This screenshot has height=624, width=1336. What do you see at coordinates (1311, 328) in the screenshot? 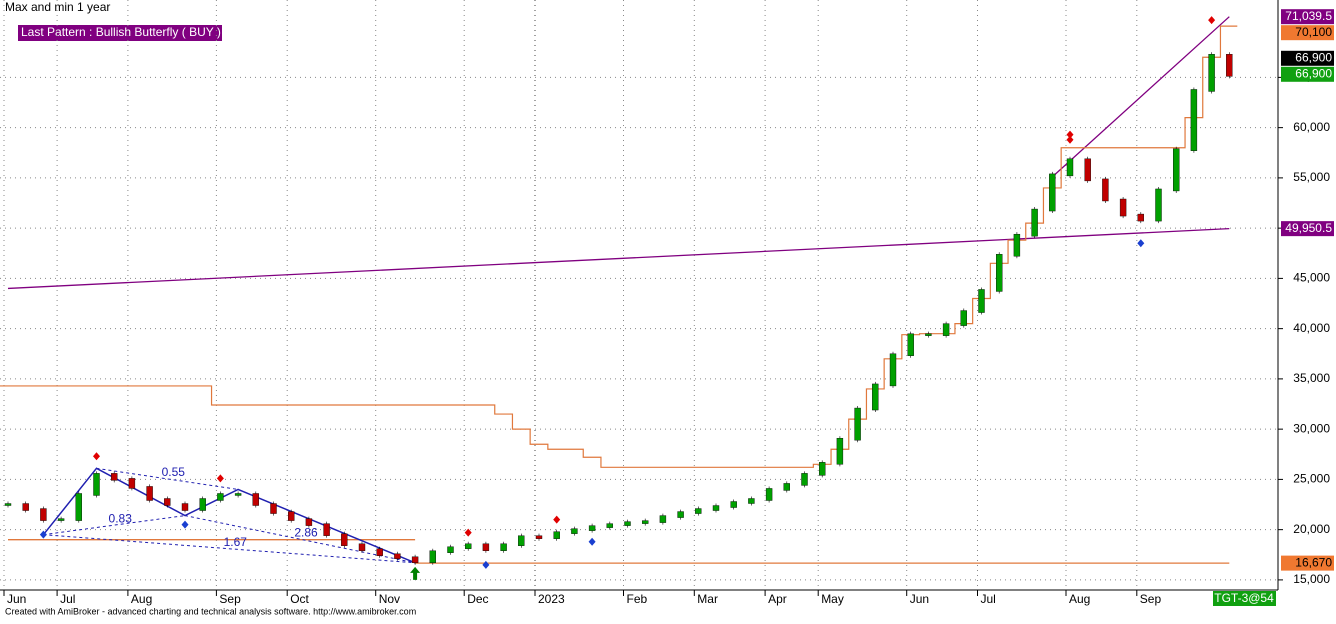
I see `y-tick-label: 40,000` at bounding box center [1311, 328].